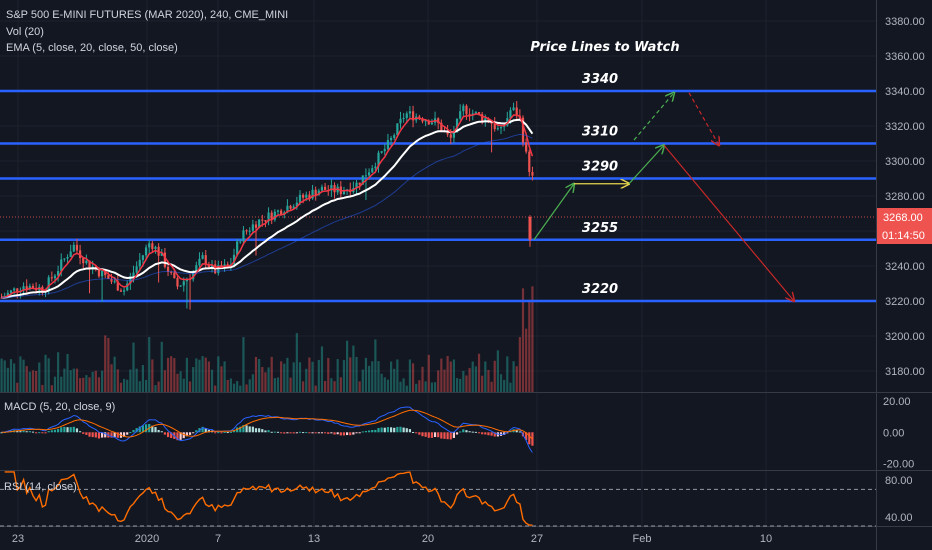 The width and height of the screenshot is (932, 550). What do you see at coordinates (267, 339) in the screenshot?
I see `volume-bars` at bounding box center [267, 339].